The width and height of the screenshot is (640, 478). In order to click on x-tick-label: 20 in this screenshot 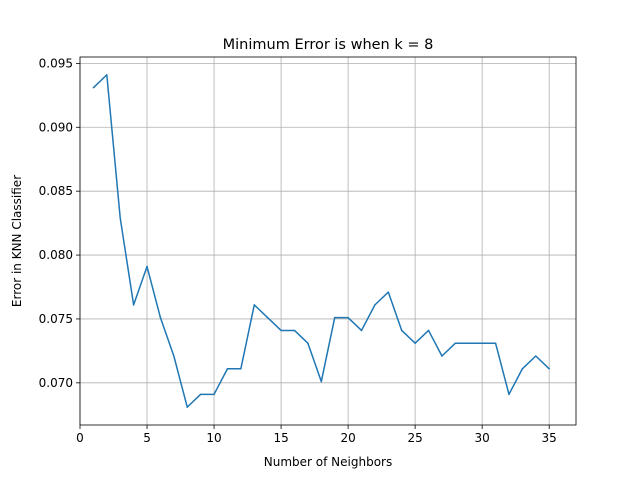, I will do `click(347, 438)`.